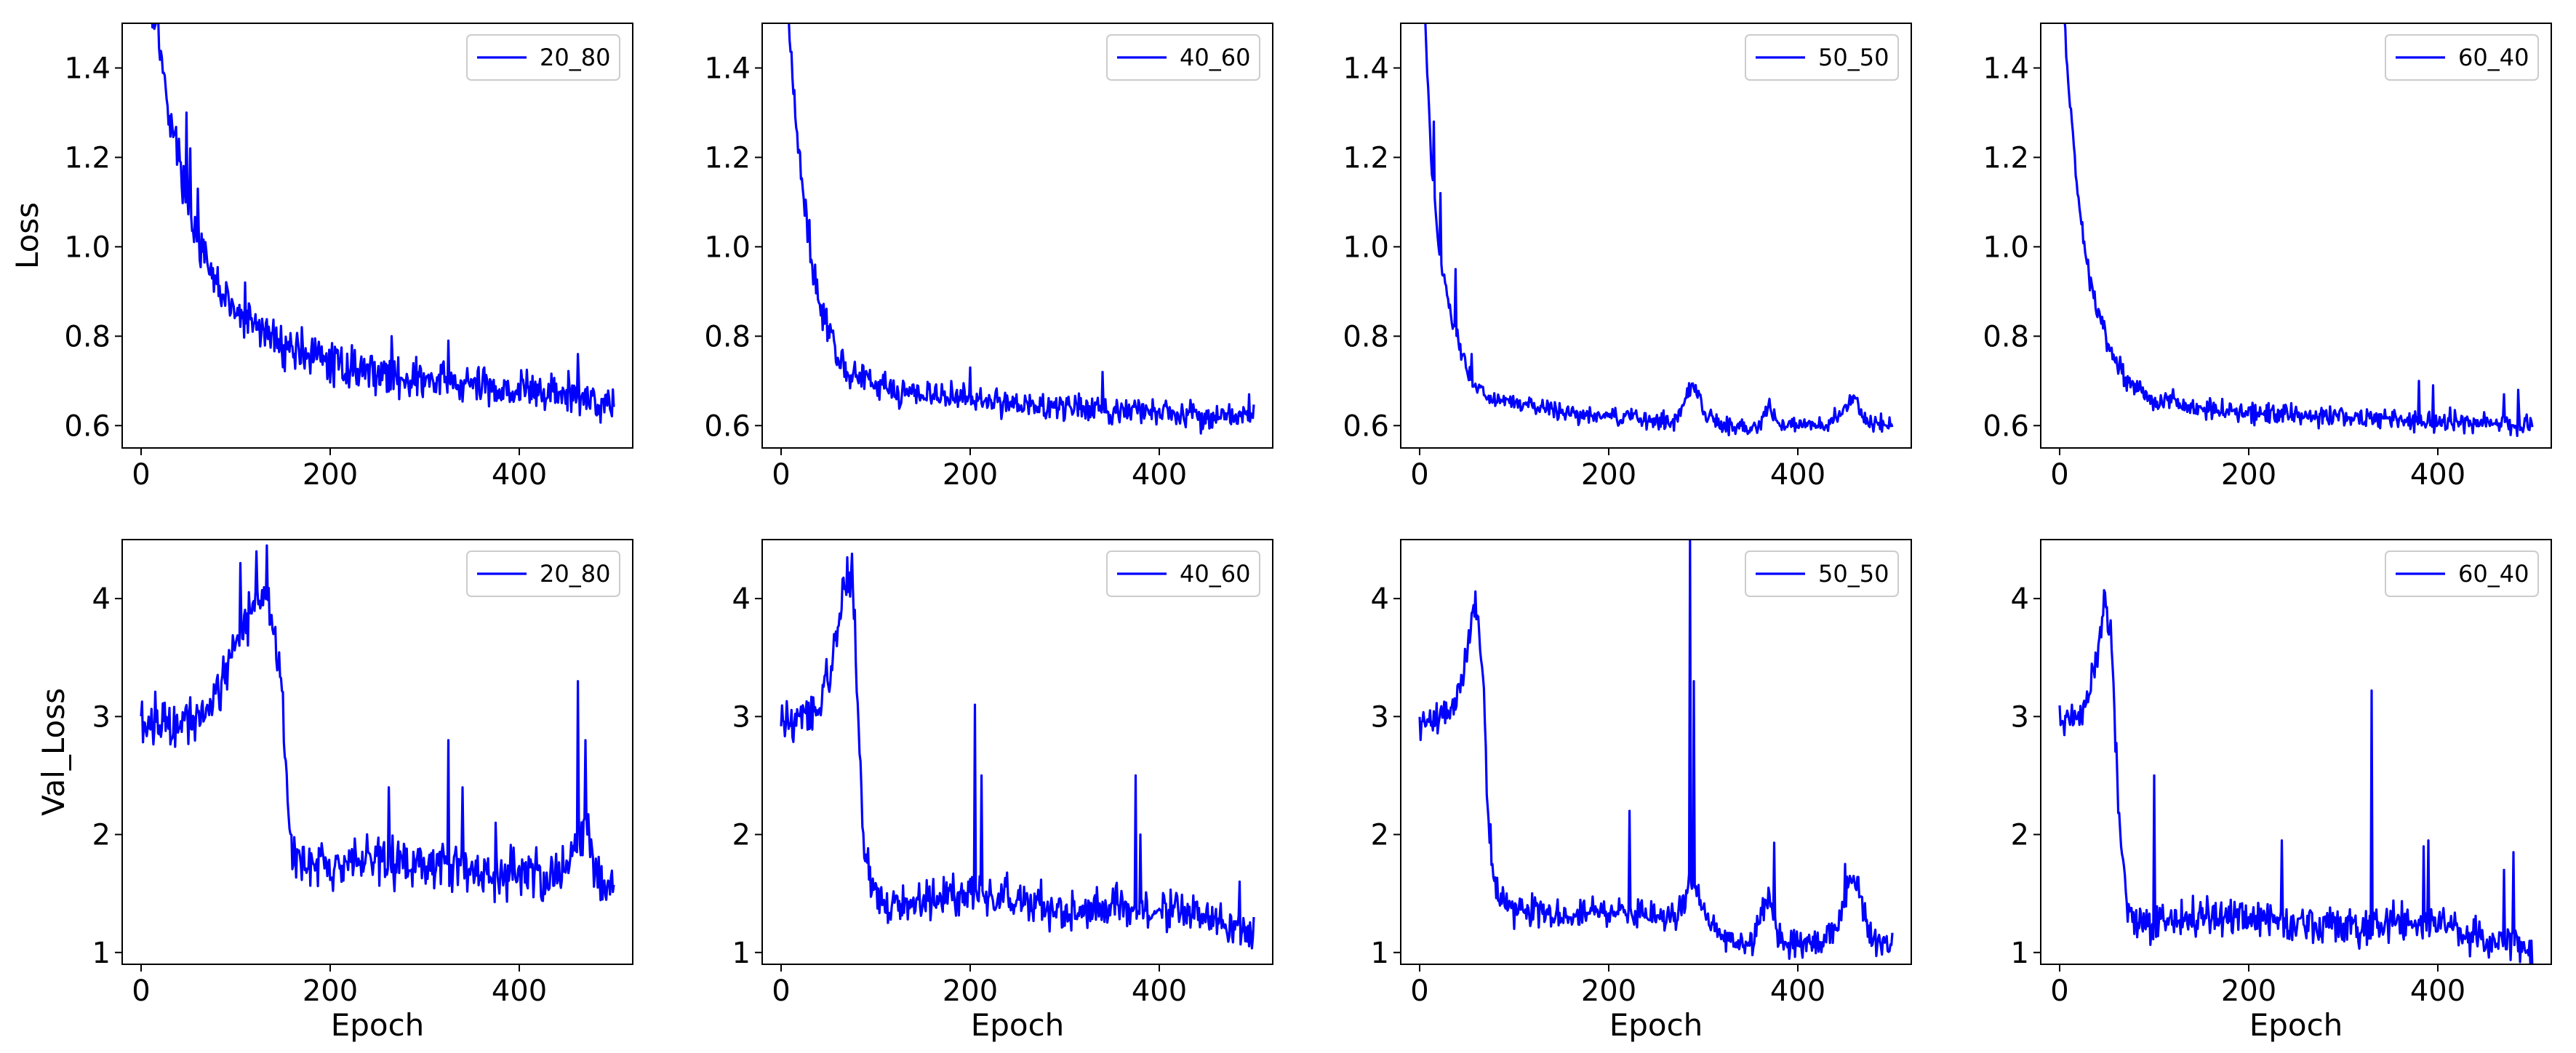 The width and height of the screenshot is (2576, 1053). Describe the element at coordinates (2493, 574) in the screenshot. I see `legend-label: 60_40` at that location.